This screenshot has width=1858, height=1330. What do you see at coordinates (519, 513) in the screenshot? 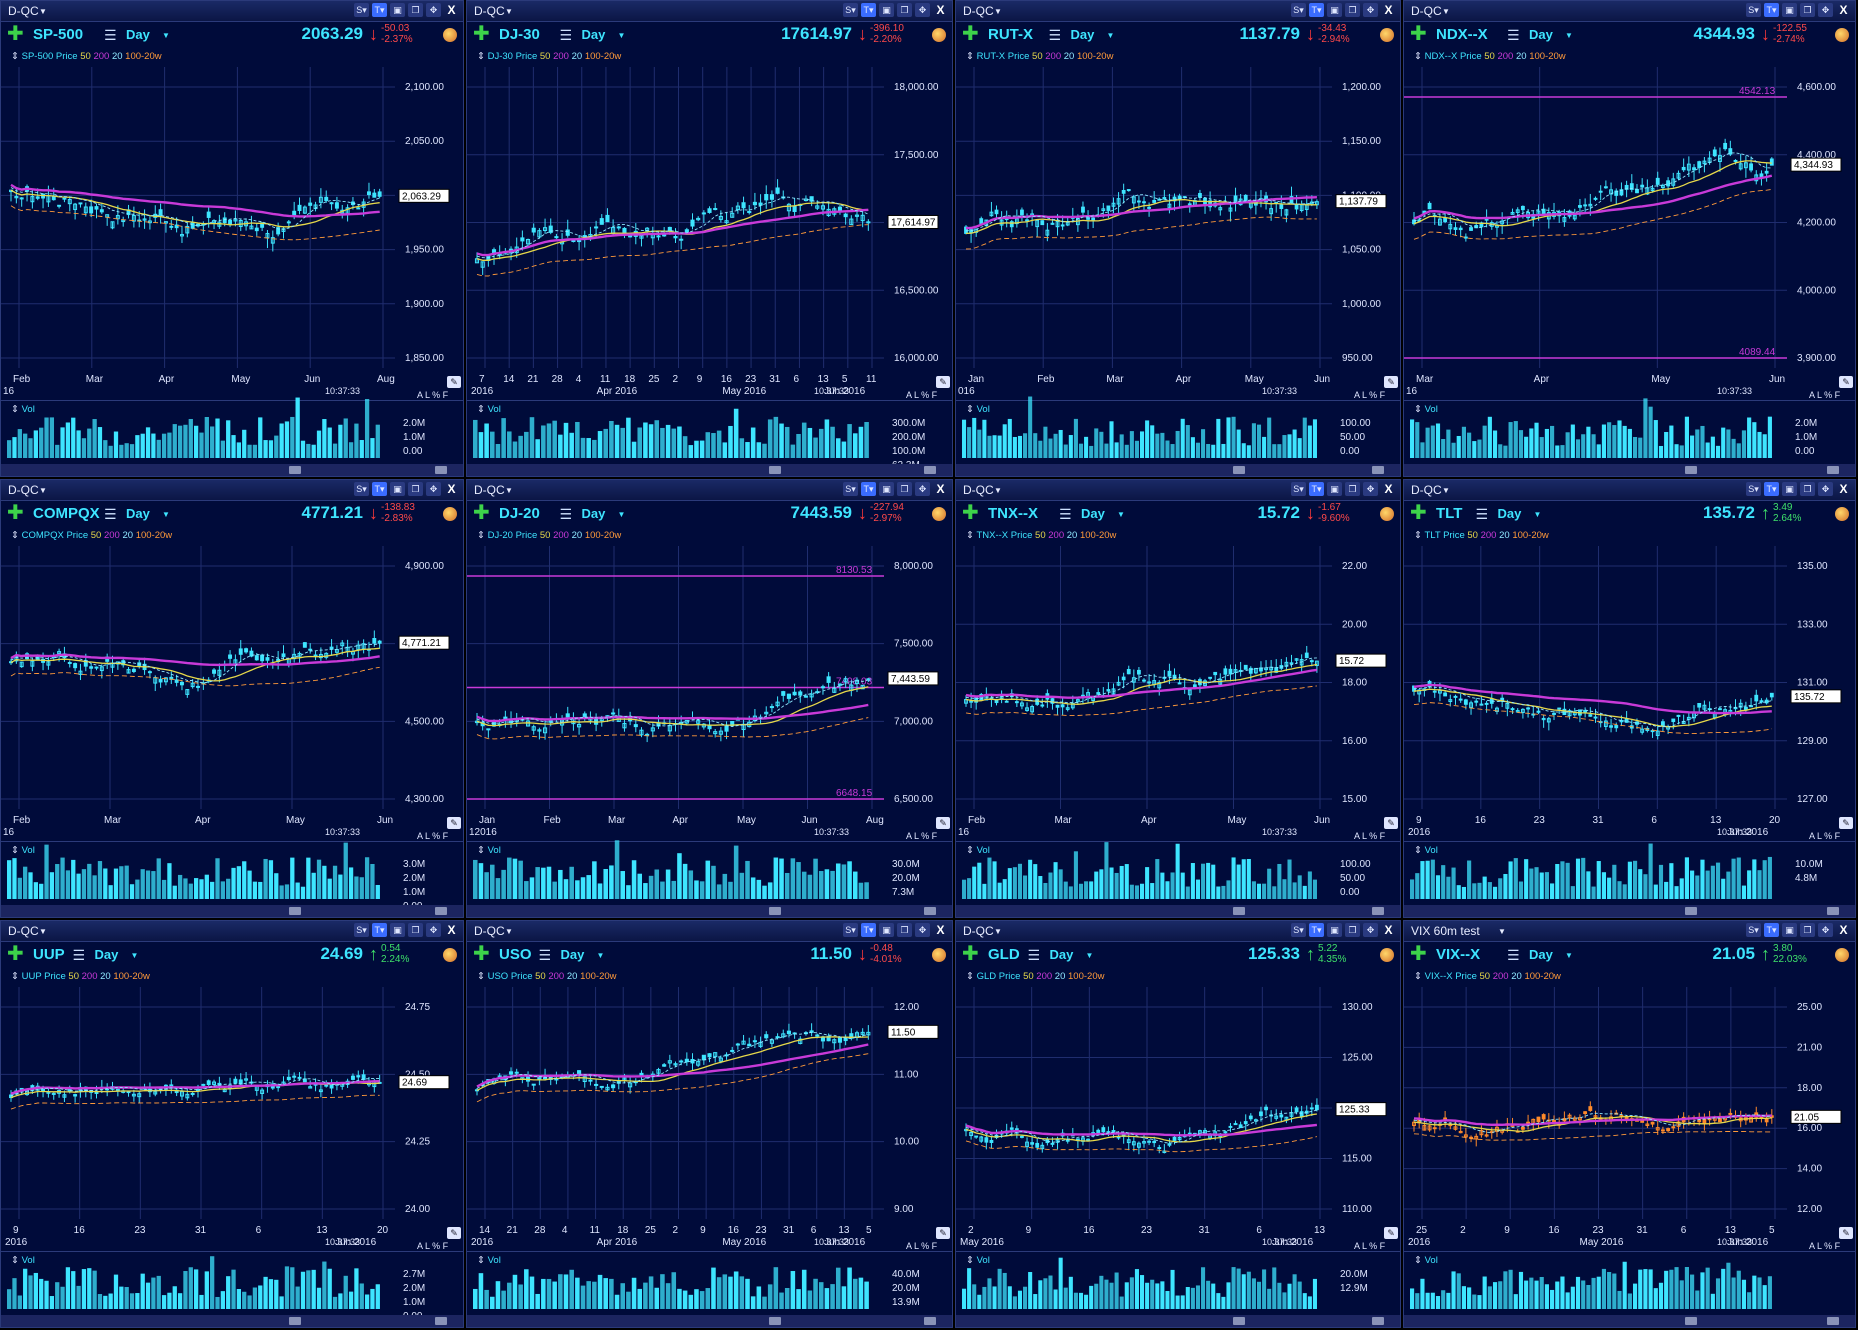
I see `symbol-label: DJ-20` at bounding box center [519, 513].